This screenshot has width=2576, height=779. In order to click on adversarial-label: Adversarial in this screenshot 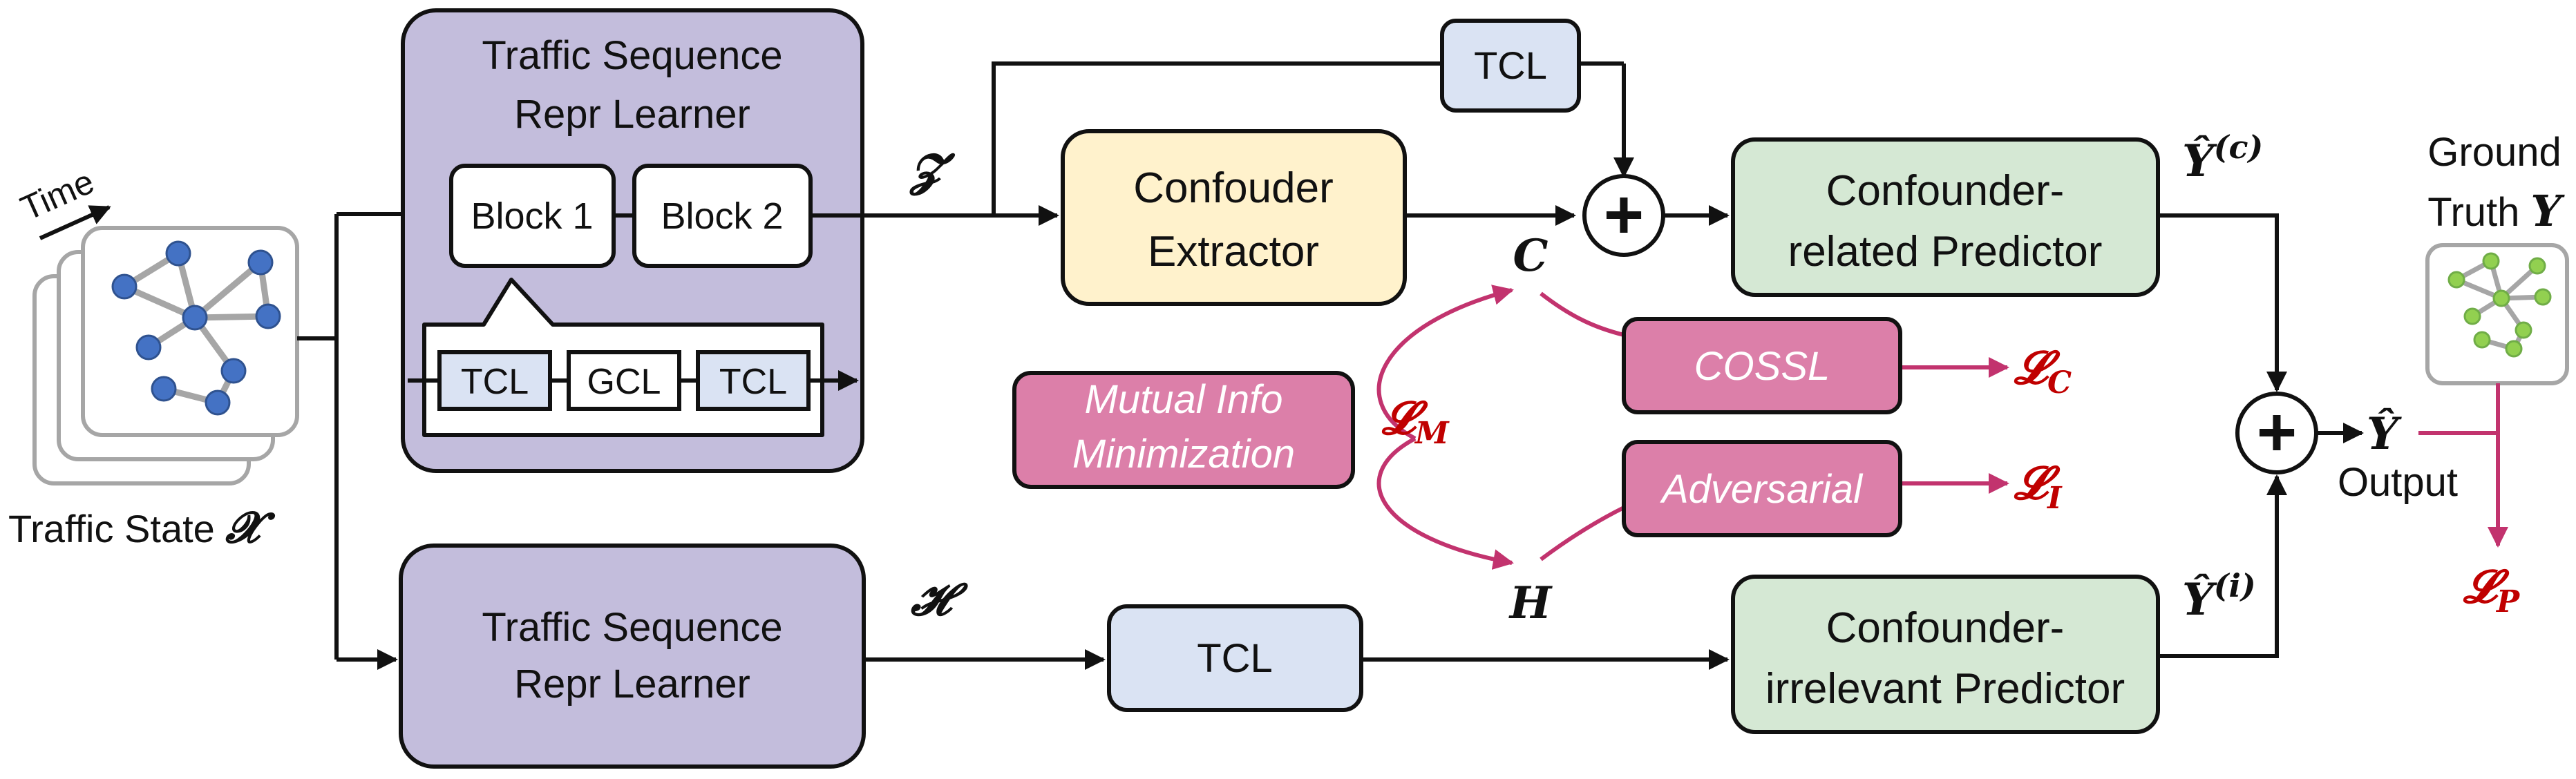, I will do `click(1762, 489)`.